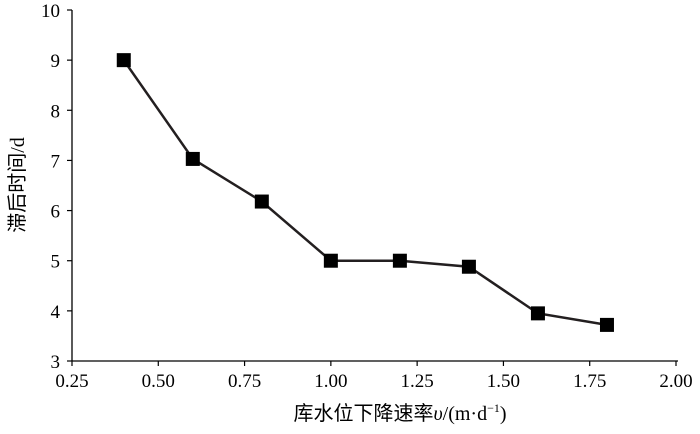 The width and height of the screenshot is (700, 434). Describe the element at coordinates (56, 61) in the screenshot. I see `y-tick-label: 9` at that location.